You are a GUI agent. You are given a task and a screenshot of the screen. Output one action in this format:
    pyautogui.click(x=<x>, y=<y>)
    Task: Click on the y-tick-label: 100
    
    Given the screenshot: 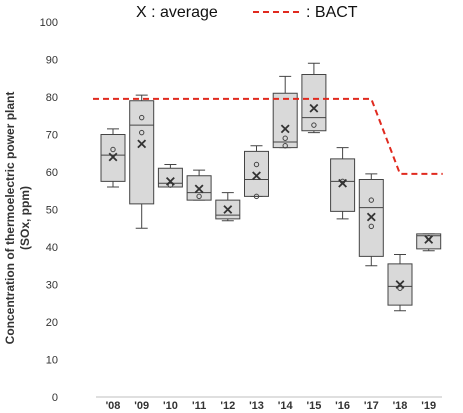 What is the action you would take?
    pyautogui.click(x=49, y=23)
    